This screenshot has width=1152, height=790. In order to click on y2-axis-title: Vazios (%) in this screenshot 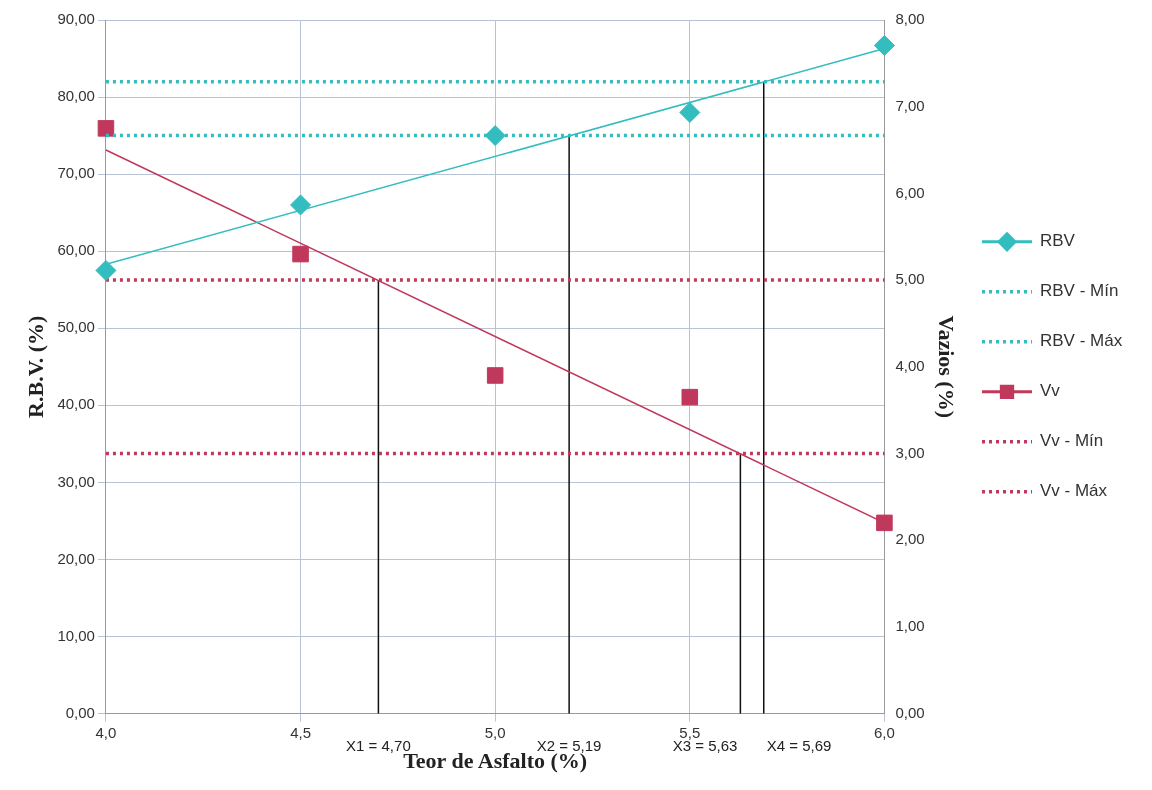, I will do `click(947, 367)`.